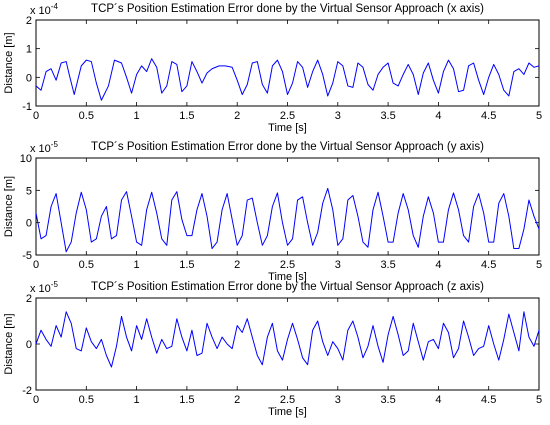 This screenshot has height=425, width=550. Describe the element at coordinates (29, 191) in the screenshot. I see `y-tick-label: 5` at that location.